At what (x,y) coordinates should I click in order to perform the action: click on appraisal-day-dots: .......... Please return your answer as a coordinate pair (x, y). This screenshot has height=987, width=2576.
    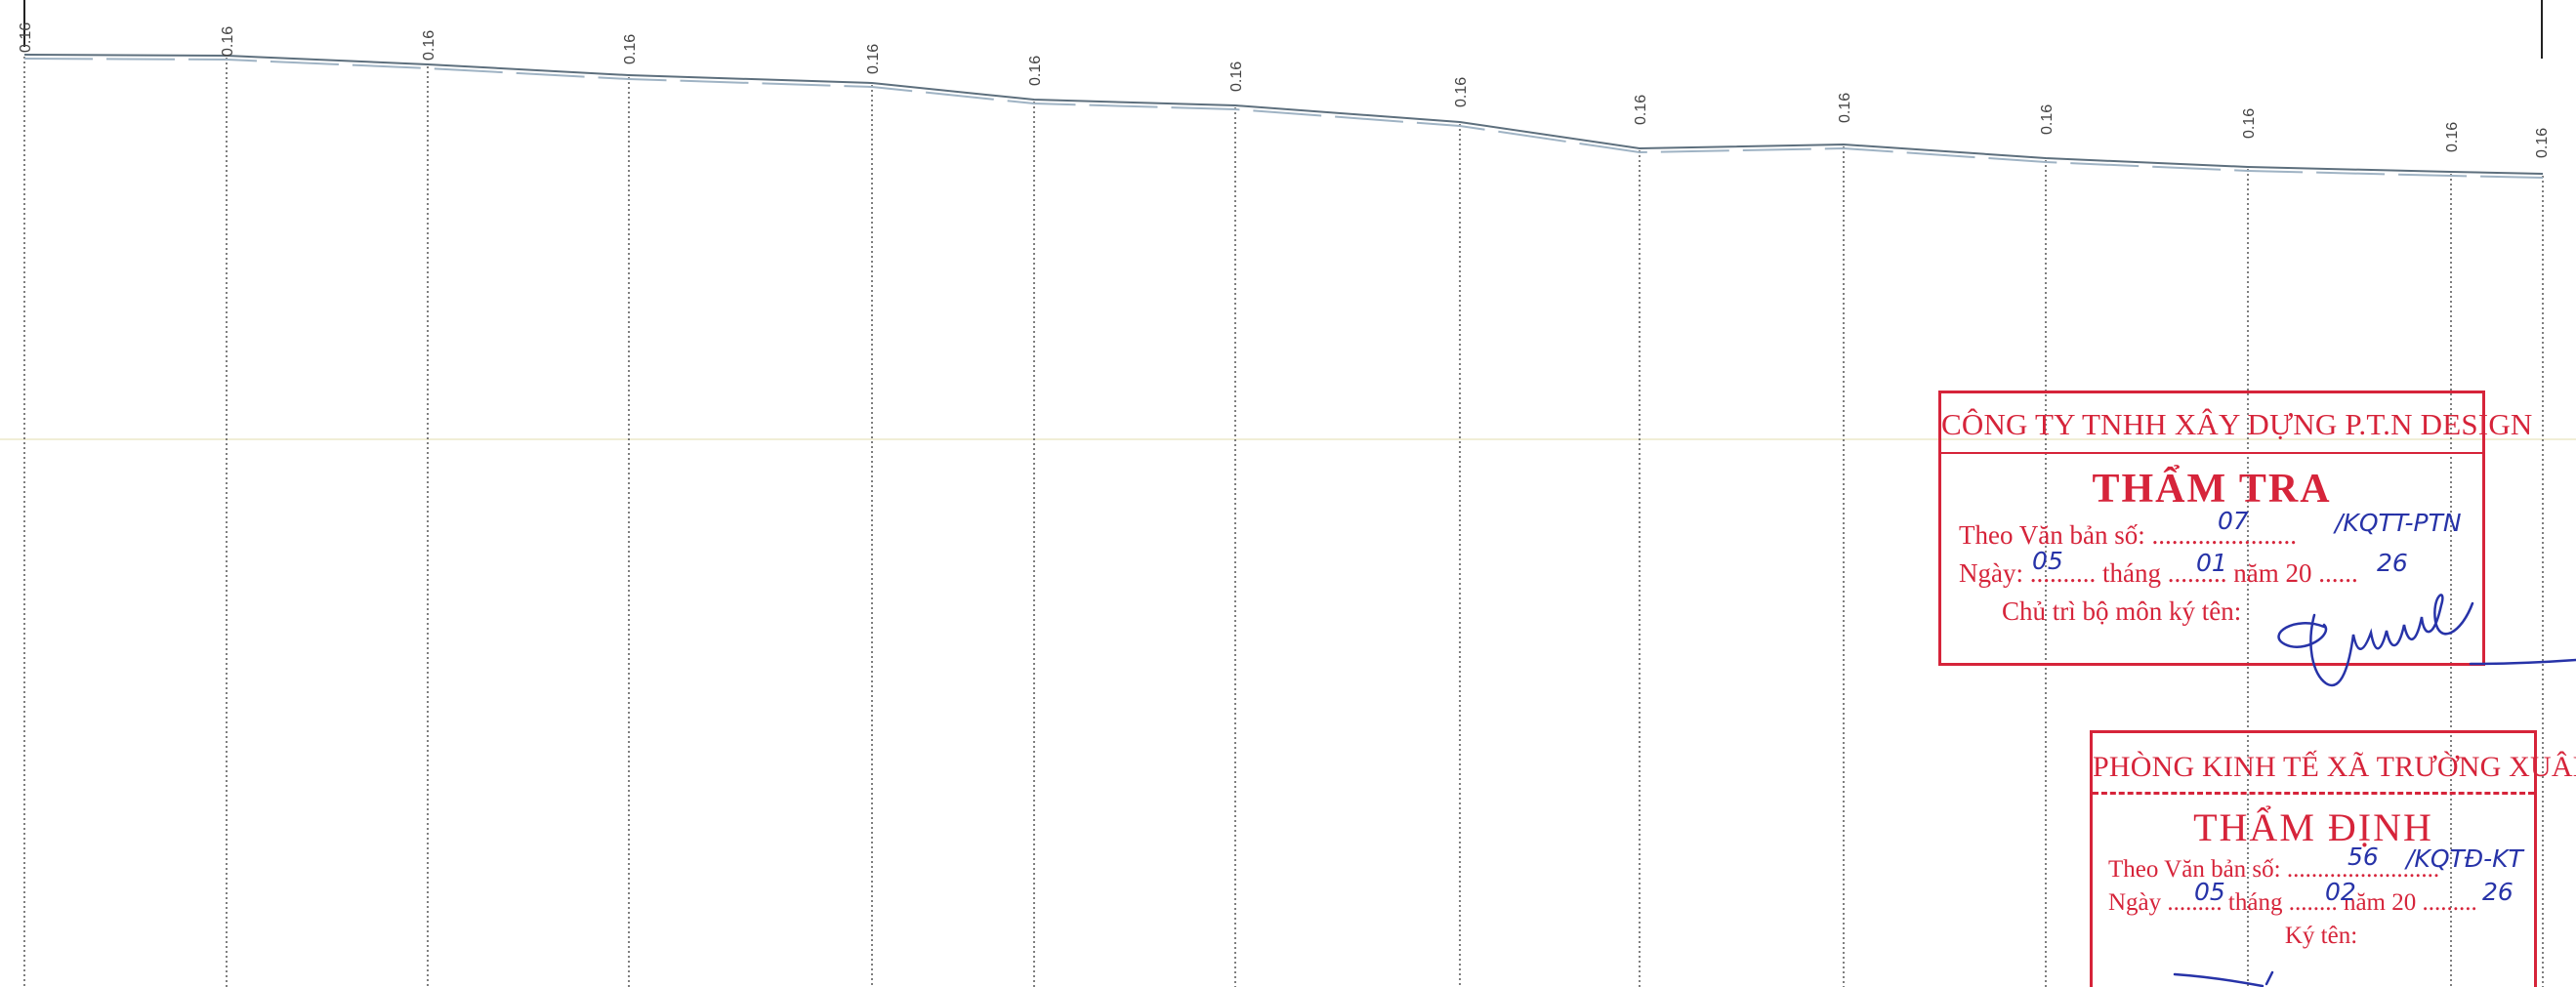
    Looking at the image, I should click on (2195, 902).